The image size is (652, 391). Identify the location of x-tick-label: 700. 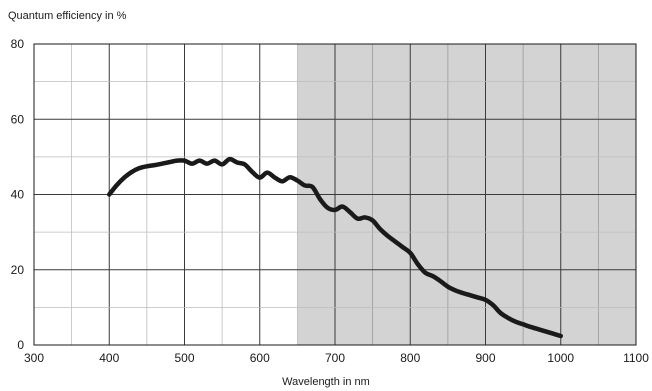
(335, 358).